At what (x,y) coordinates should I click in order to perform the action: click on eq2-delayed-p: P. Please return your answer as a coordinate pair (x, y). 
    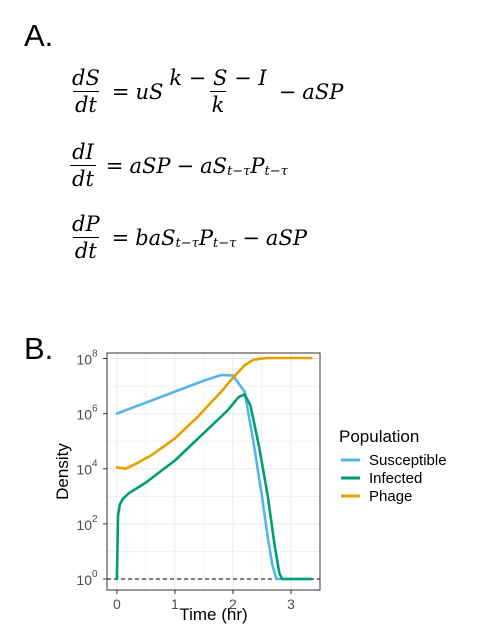
    Looking at the image, I should click on (257, 165).